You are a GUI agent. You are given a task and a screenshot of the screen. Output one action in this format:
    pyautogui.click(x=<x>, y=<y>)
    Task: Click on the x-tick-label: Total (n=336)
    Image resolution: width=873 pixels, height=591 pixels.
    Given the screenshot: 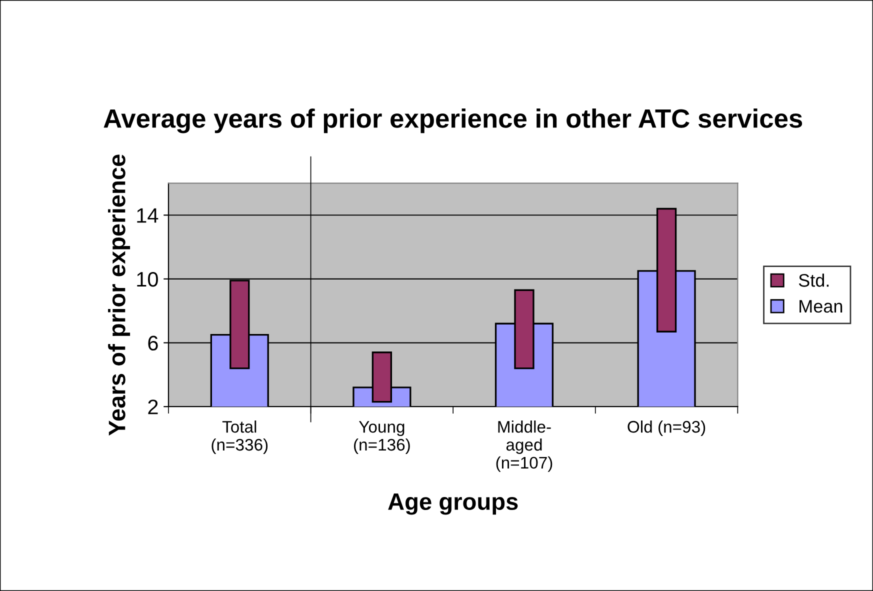 What is the action you would take?
    pyautogui.click(x=240, y=437)
    